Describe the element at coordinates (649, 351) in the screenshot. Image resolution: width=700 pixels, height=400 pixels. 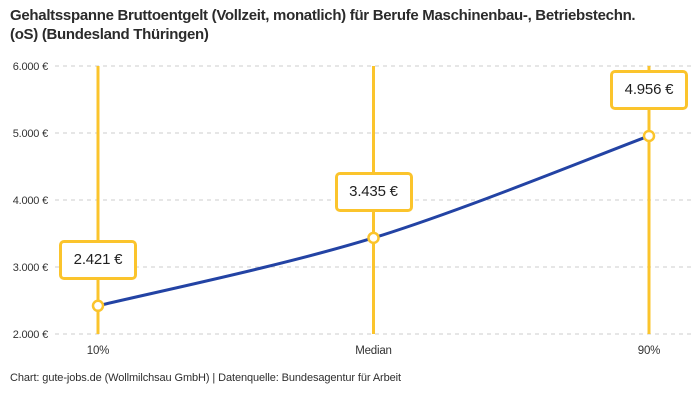
I see `x-tick-label: 90%` at that location.